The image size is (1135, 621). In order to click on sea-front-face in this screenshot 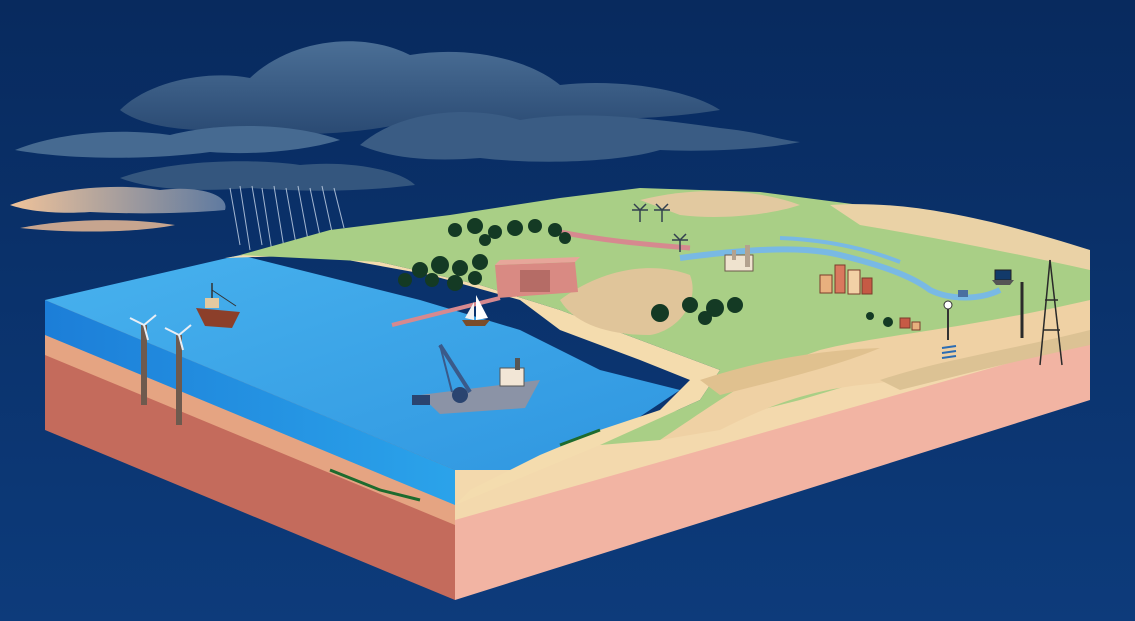, I will do `click(250, 402)`.